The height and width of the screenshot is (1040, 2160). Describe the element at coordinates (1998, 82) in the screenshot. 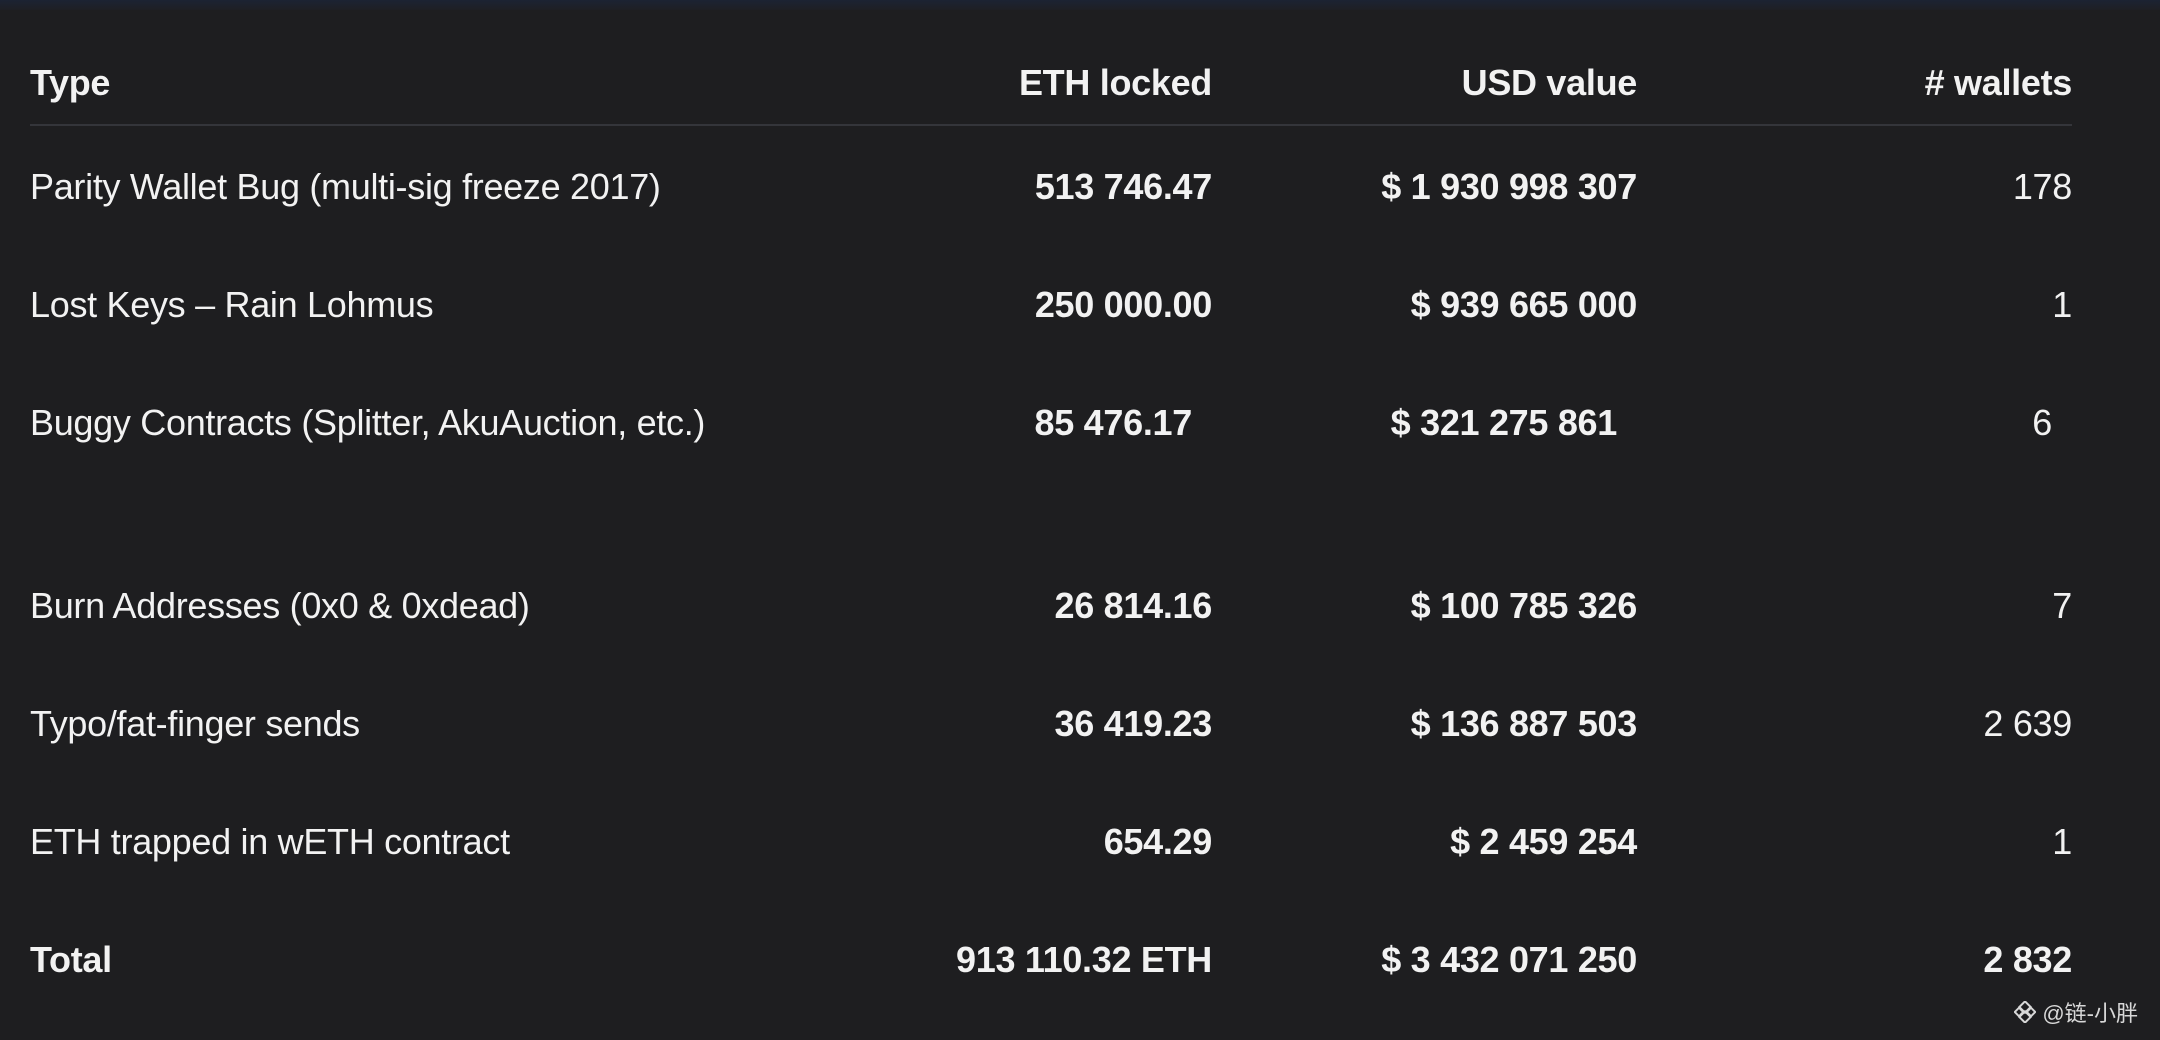

I see `header-wallets: # wallets` at that location.